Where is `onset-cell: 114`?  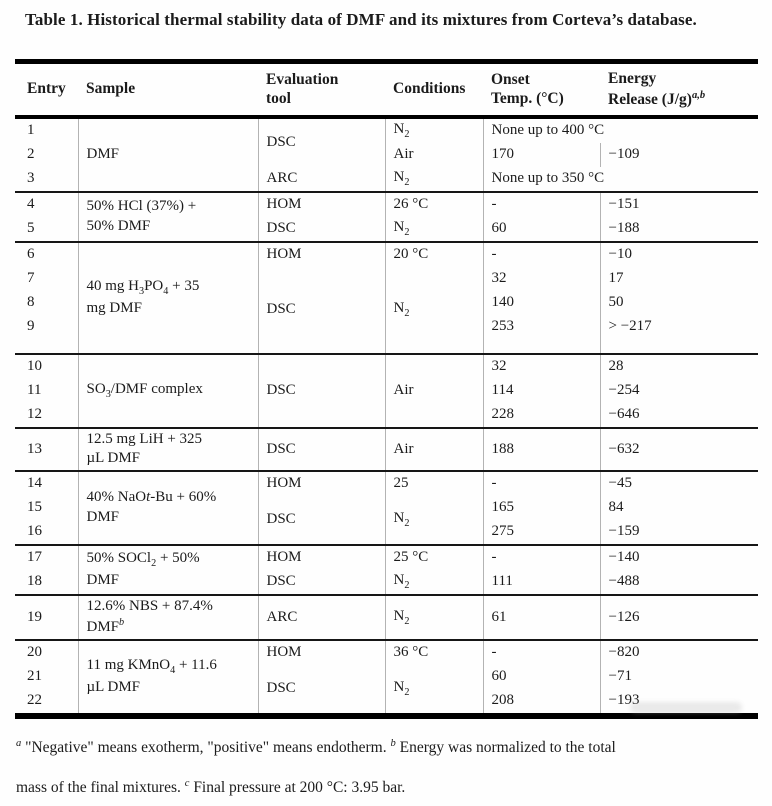 onset-cell: 114 is located at coordinates (541, 390).